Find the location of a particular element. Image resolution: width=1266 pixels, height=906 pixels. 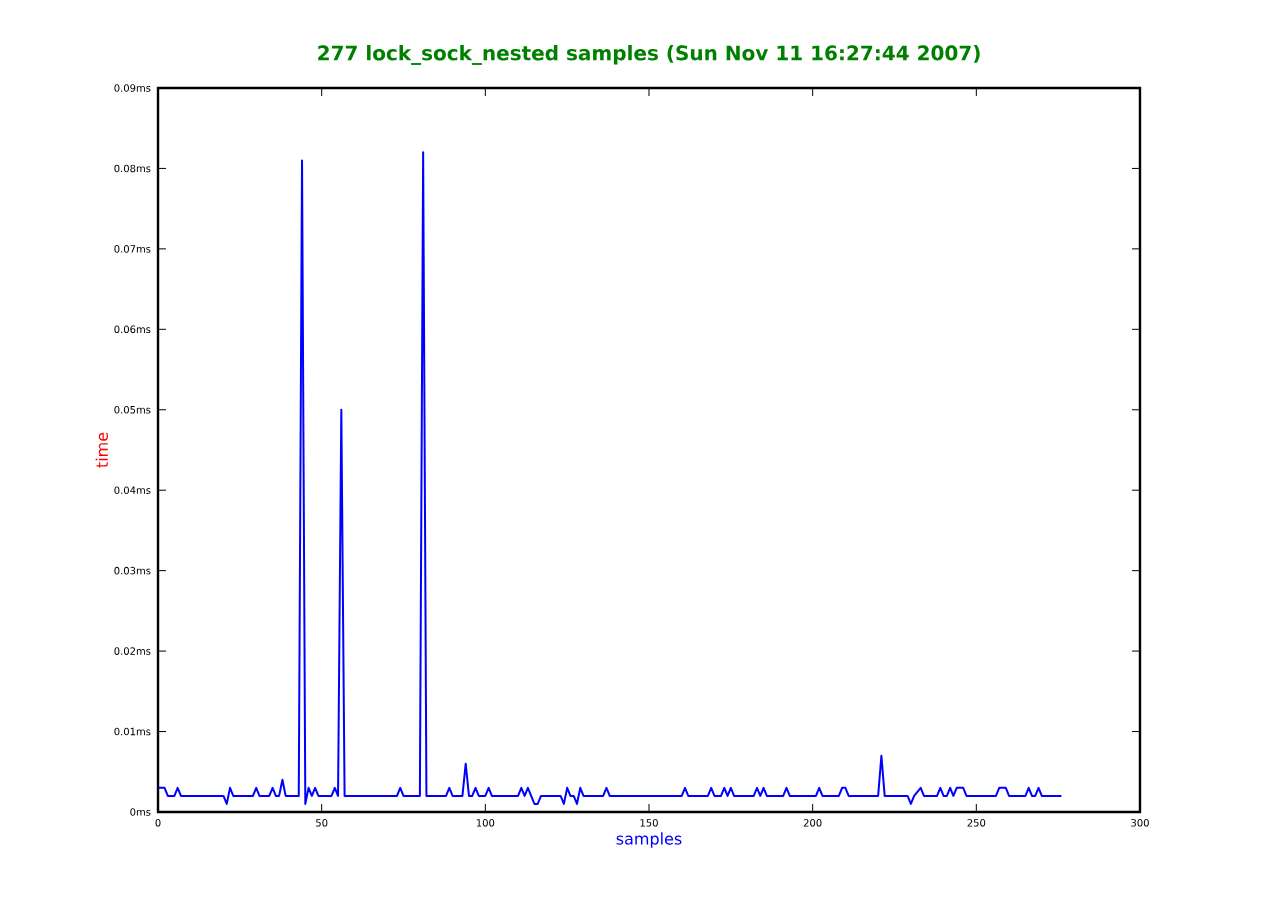

chart-title: 277 lock_sock_nested samples (Sun Nov 11 16:27:44 2007) is located at coordinates (649, 55).